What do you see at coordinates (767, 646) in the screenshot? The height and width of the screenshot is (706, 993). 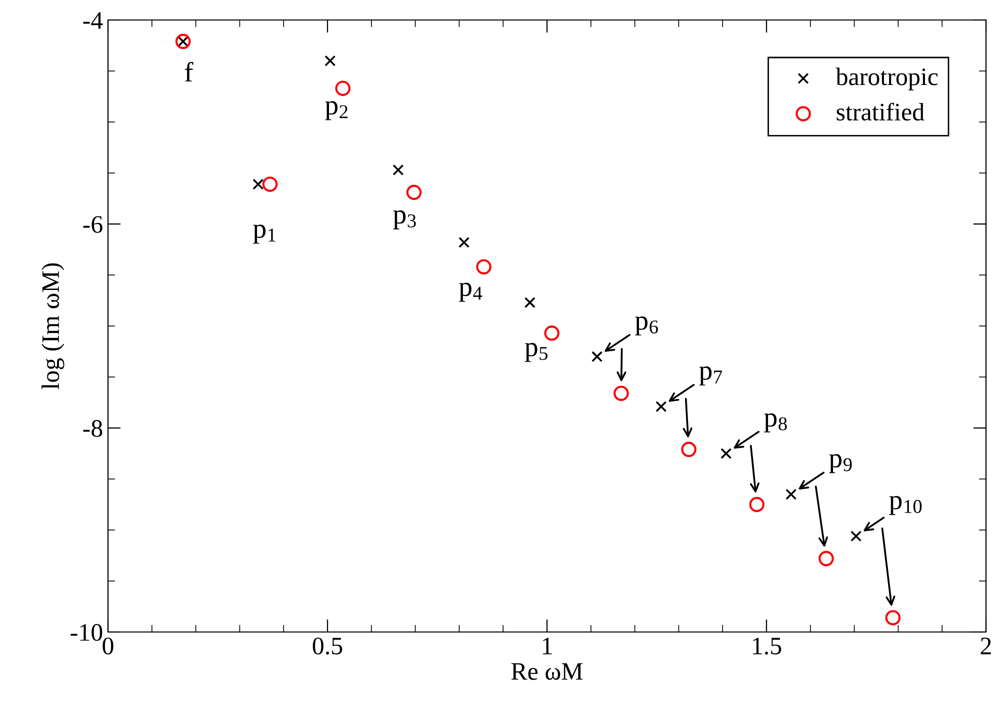 I see `x-tick-label: 1.5` at bounding box center [767, 646].